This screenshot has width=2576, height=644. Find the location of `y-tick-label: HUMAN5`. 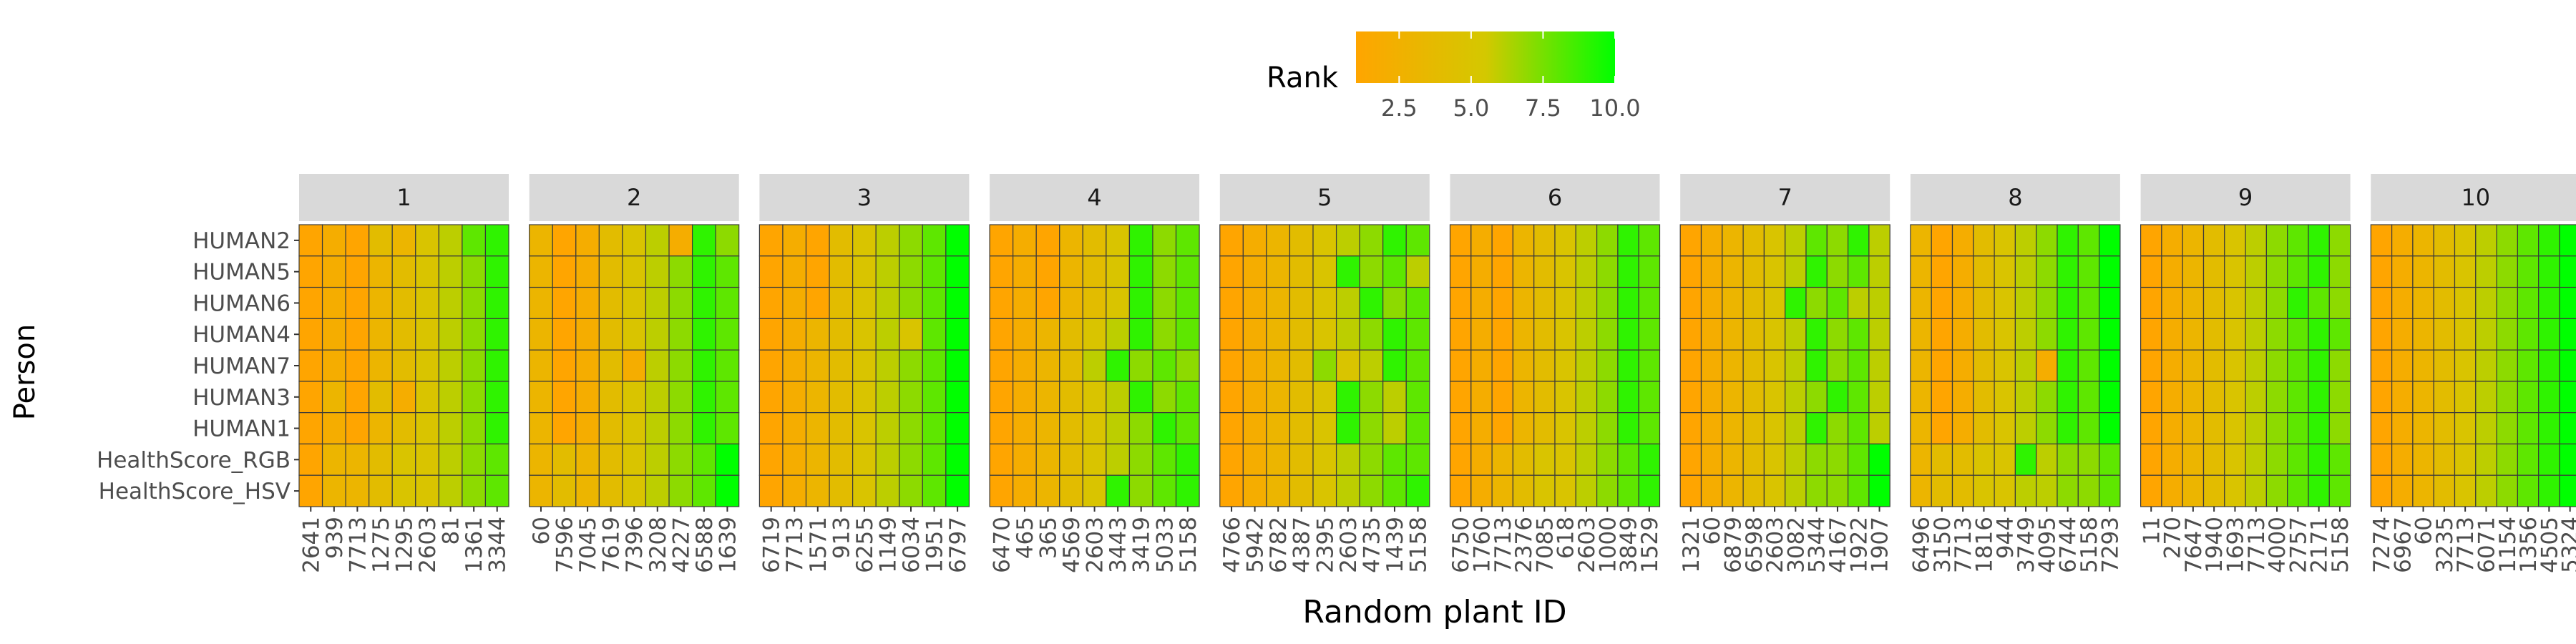

y-tick-label: HUMAN5 is located at coordinates (241, 273).